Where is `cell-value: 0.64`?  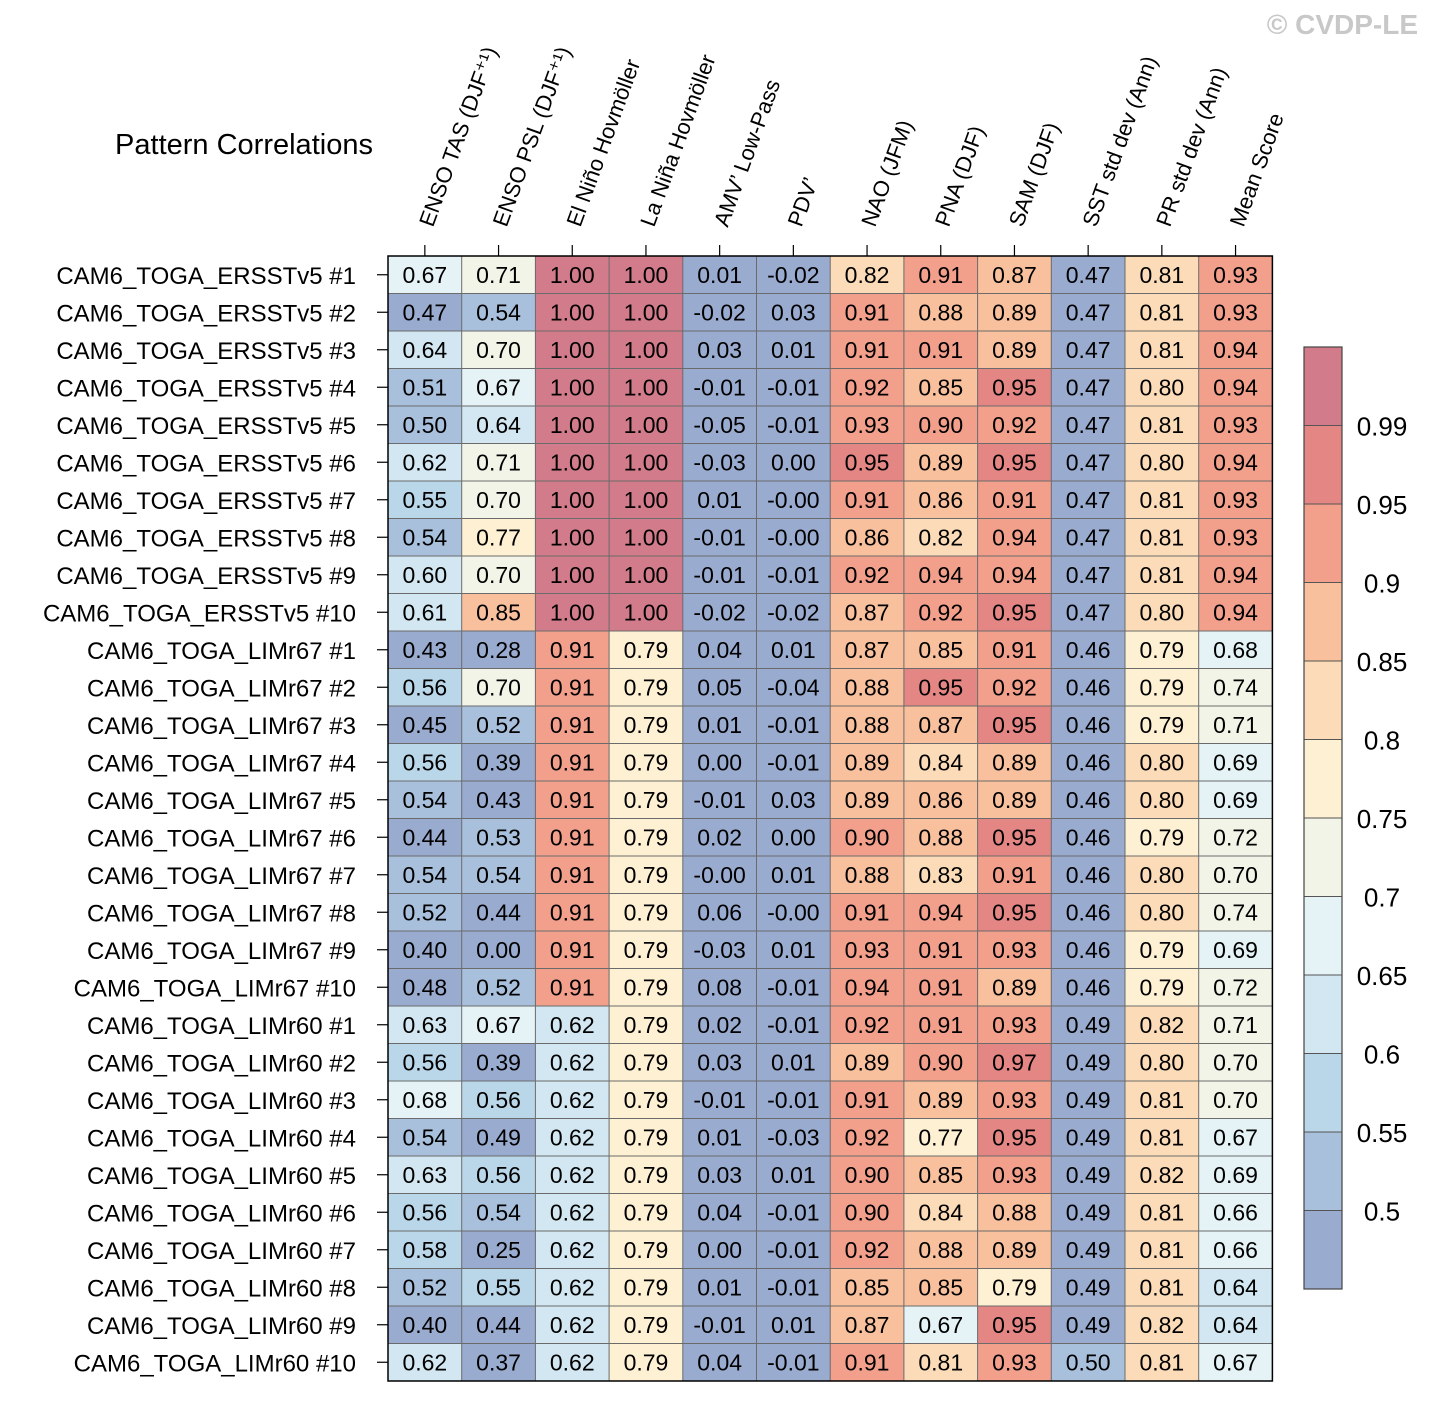
cell-value: 0.64 is located at coordinates (424, 350).